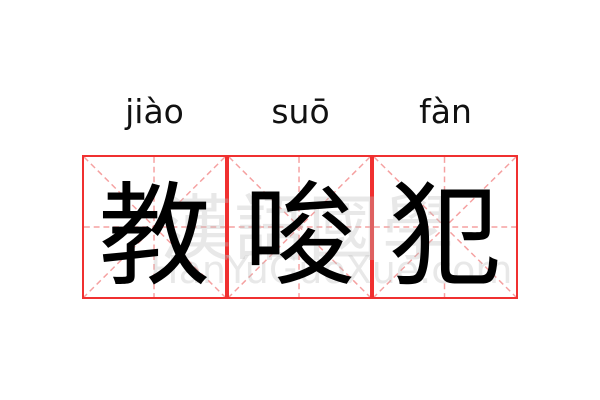 This screenshot has height=400, width=600. I want to click on hanzi-3: 犯, so click(445, 237).